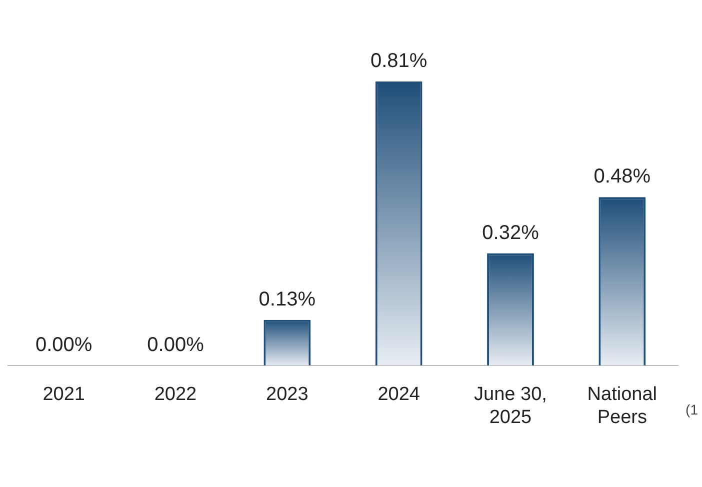 The image size is (702, 487). I want to click on x-tick-label: 2021, so click(63, 395).